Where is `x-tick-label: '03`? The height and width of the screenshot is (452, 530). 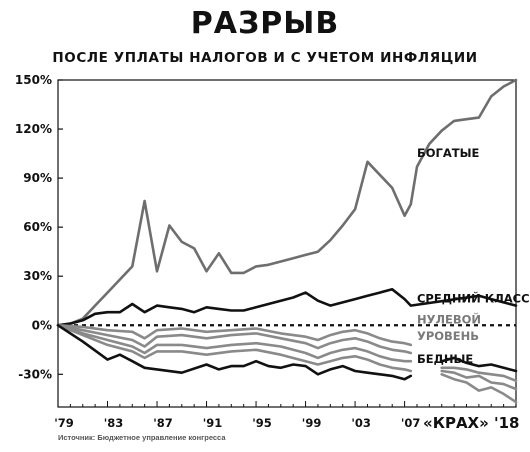
x-tick-label: '03 is located at coordinates (361, 423).